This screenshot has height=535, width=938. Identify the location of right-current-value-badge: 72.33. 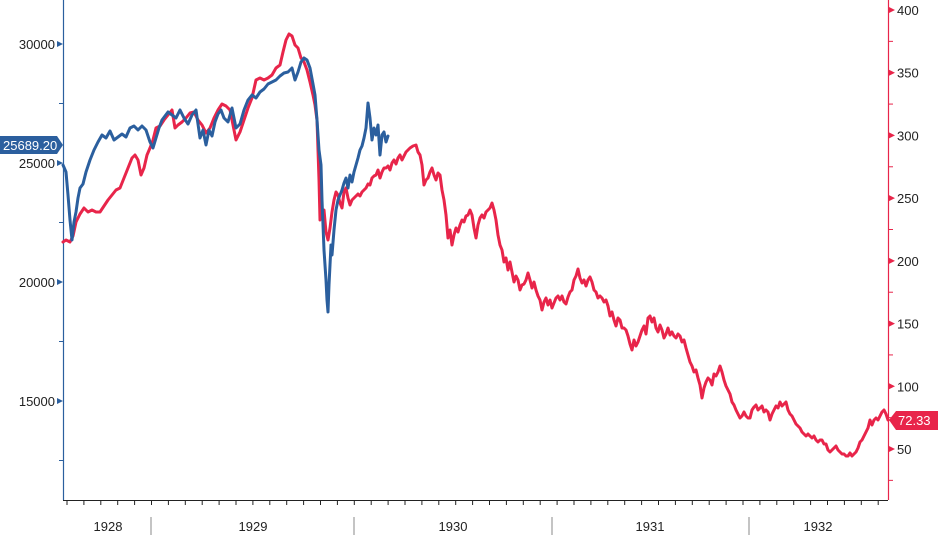
(913, 420).